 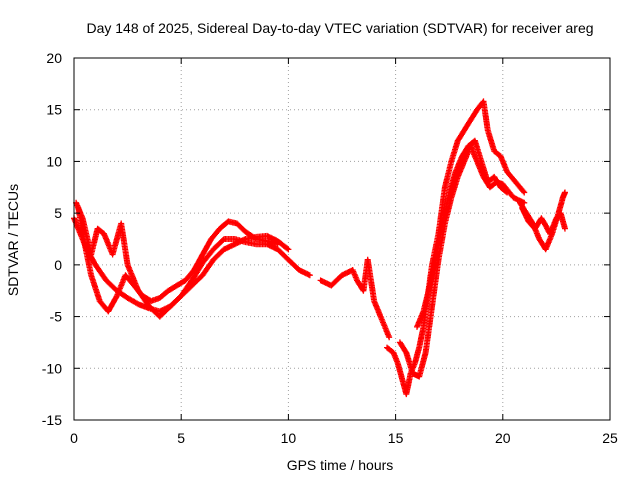 What do you see at coordinates (52, 368) in the screenshot?
I see `y-tick-label: -10` at bounding box center [52, 368].